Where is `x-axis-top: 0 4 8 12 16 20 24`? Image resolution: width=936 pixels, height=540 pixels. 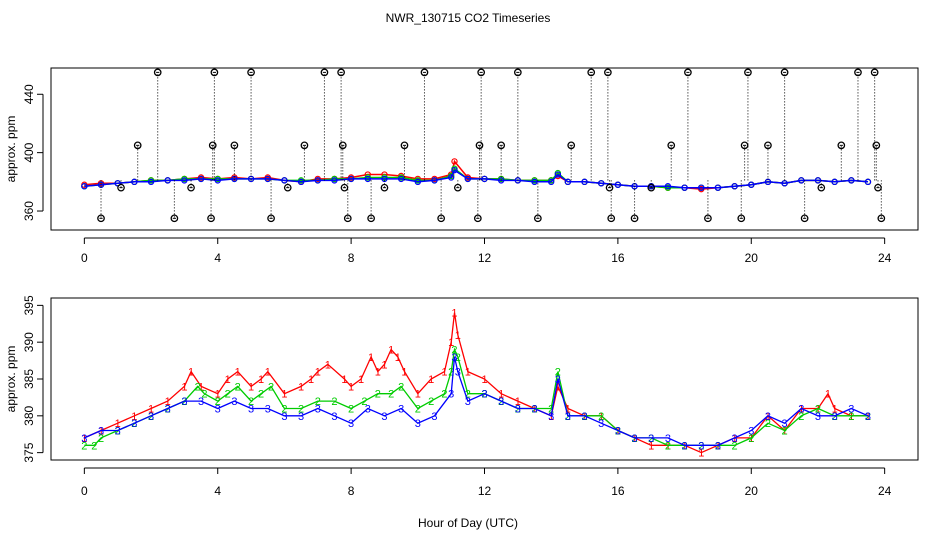 x-axis-top: 0 4 8 12 16 20 24 is located at coordinates (486, 251).